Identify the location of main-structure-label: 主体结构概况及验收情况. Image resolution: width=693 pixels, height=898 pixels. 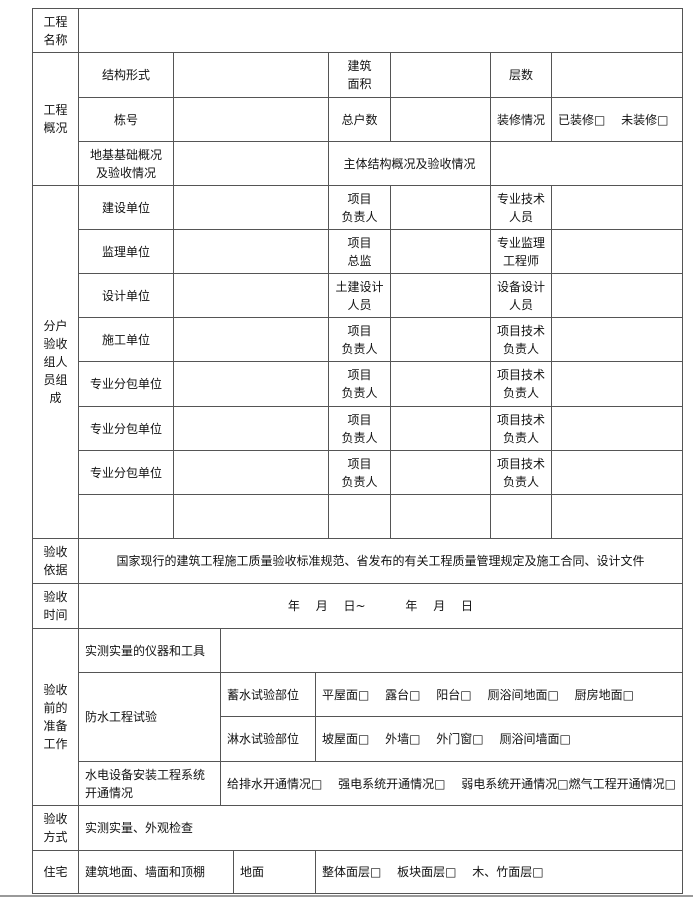
(409, 163).